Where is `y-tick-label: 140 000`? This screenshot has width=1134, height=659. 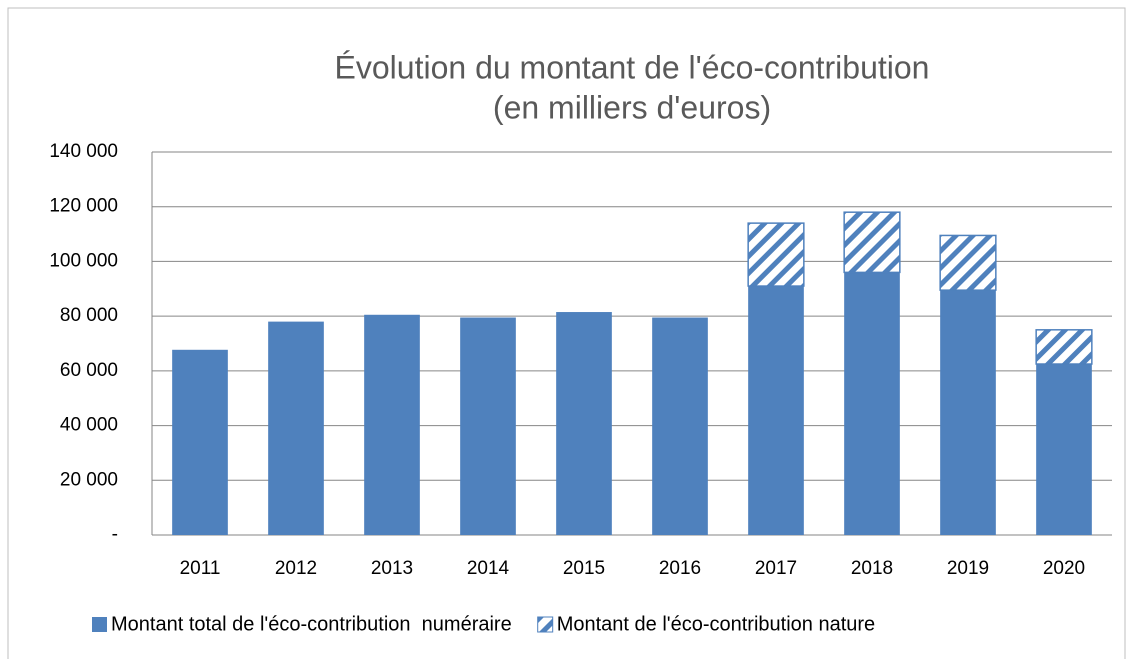
y-tick-label: 140 000 is located at coordinates (83, 151).